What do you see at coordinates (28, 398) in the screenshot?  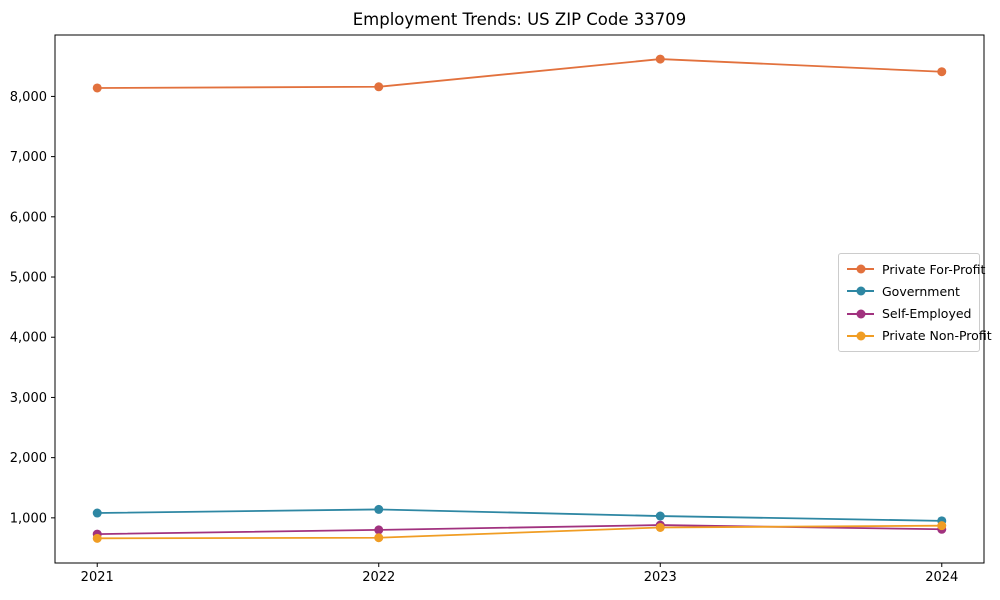 I see `y-axis-tick-label: 3,000` at bounding box center [28, 398].